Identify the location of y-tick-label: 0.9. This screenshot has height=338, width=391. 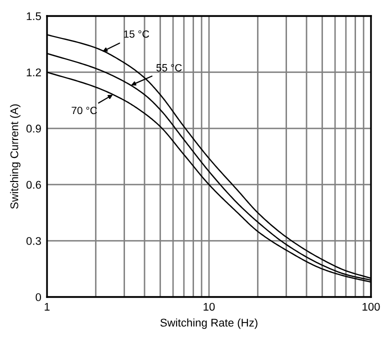
(33, 128).